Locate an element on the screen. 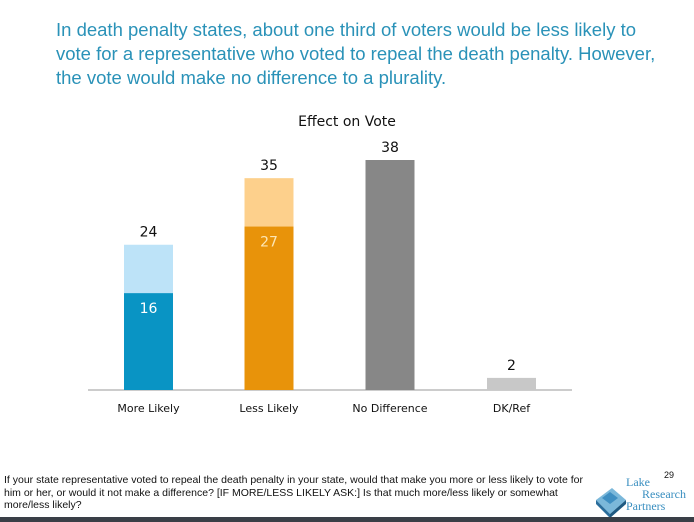  bottom-bar is located at coordinates (347, 519).